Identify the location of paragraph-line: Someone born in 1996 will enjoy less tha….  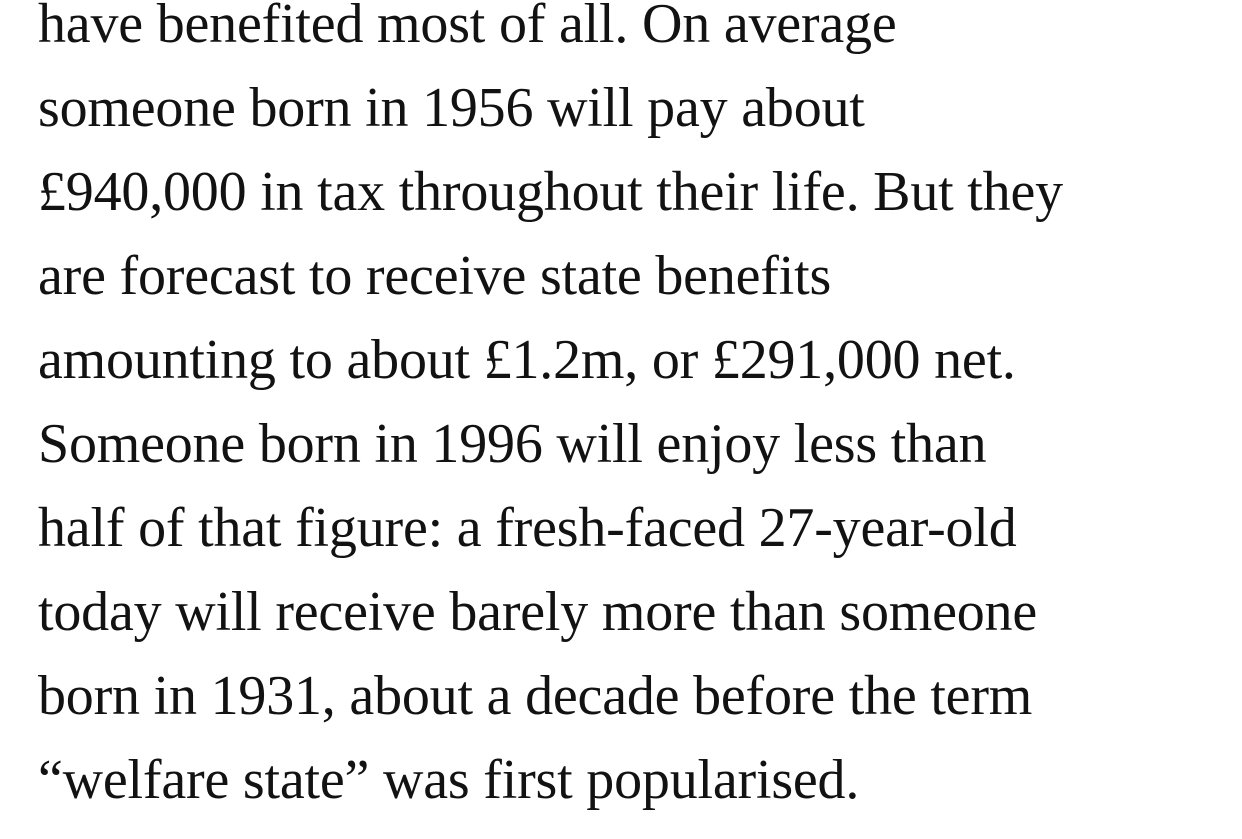
(512, 444).